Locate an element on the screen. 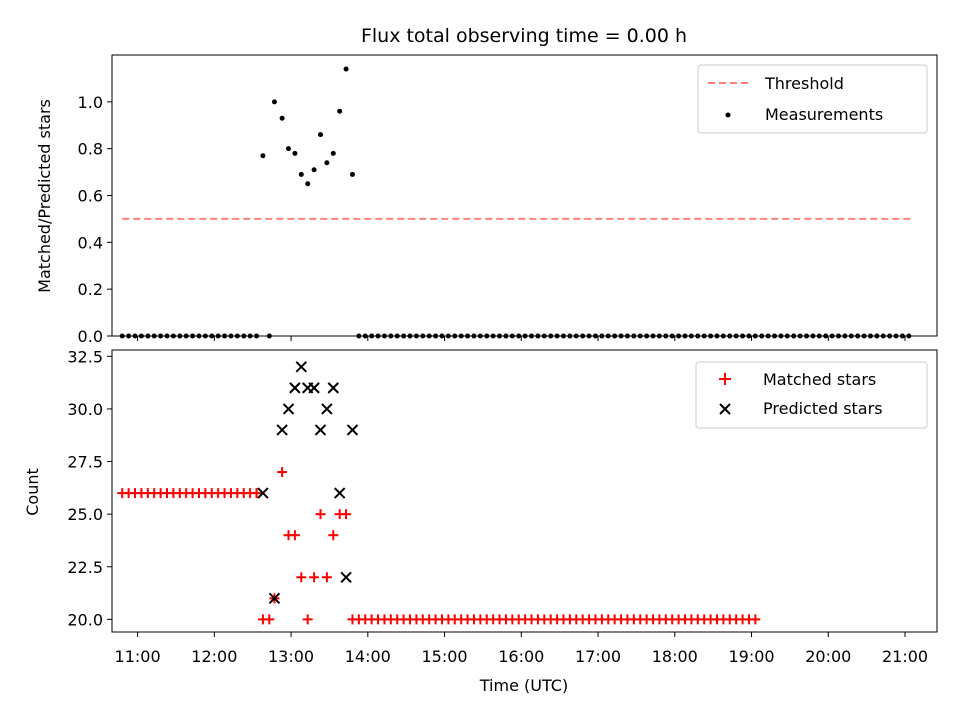  bottom-y-tick-label: 22.5 is located at coordinates (85, 567).